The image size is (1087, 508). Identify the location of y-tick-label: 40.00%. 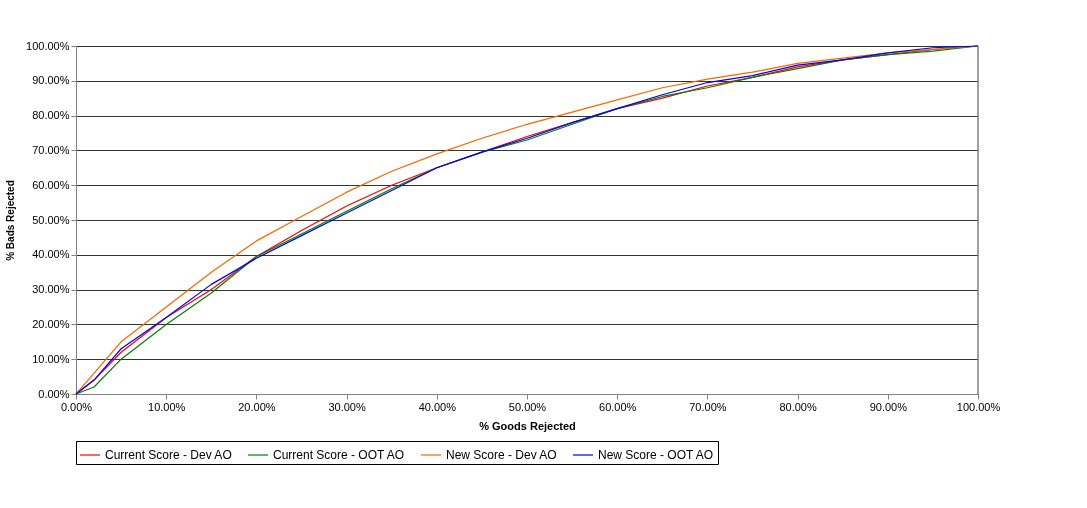
(51, 254).